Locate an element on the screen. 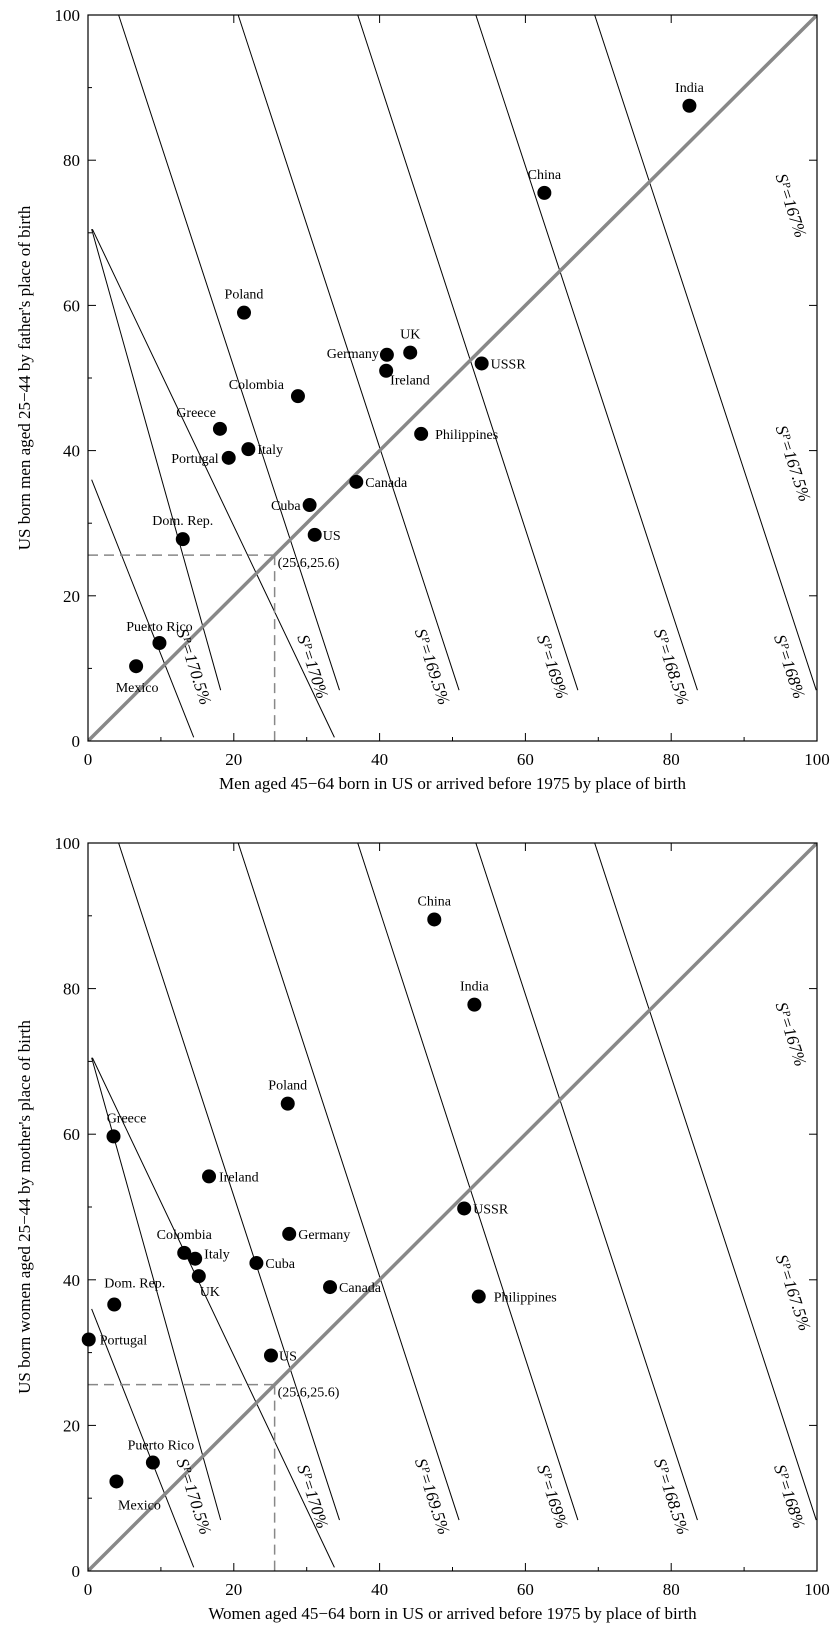 The height and width of the screenshot is (1640, 837). isoline-label: Sᴾ=169% is located at coordinates (552, 666).